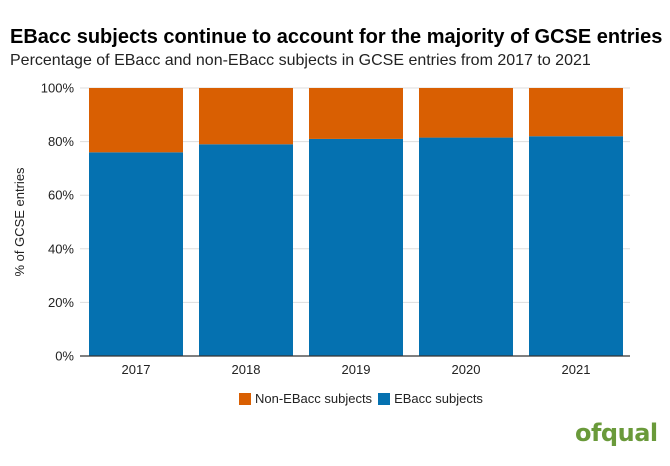  I want to click on legend-label-non-ebacc: Non-EBacc subjects, so click(314, 398).